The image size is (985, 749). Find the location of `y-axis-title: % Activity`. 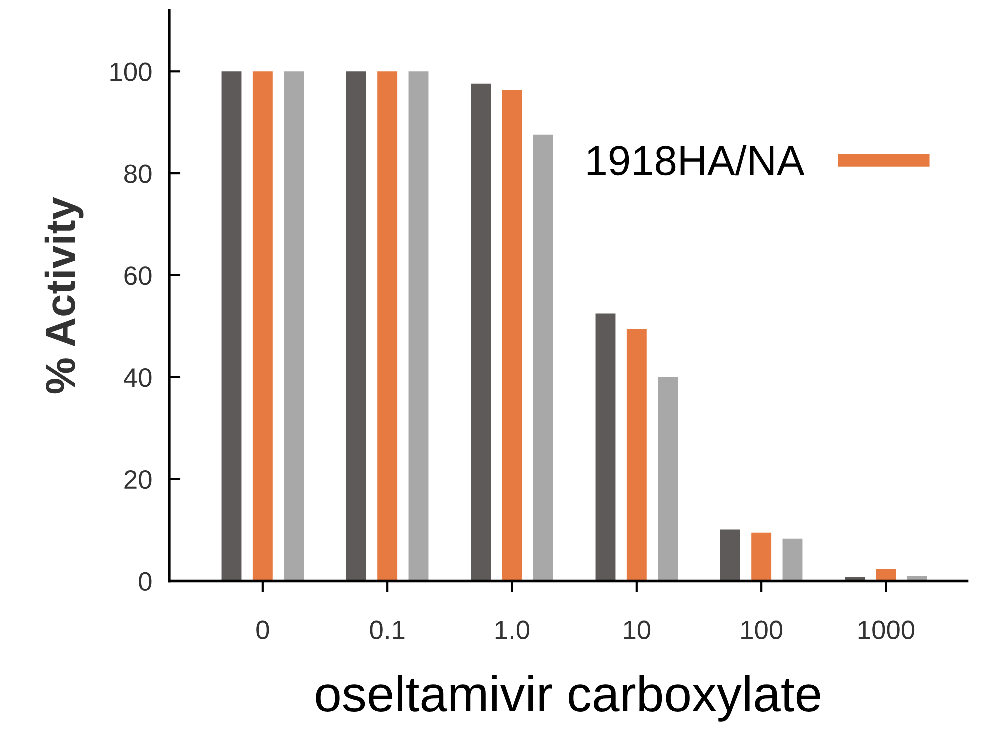

y-axis-title: % Activity is located at coordinates (64, 295).